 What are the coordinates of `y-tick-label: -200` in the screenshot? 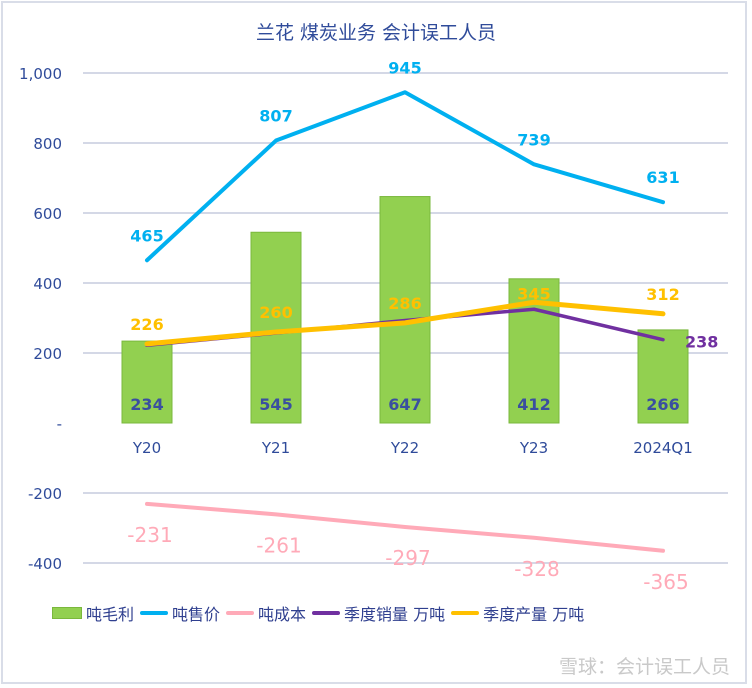 It's located at (45, 494).